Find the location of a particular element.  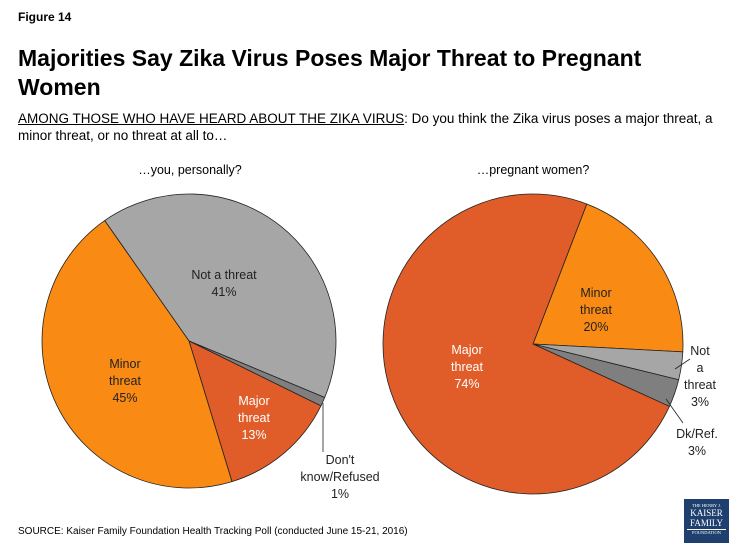

pie2-title: …pregnant women? is located at coordinates (533, 170).